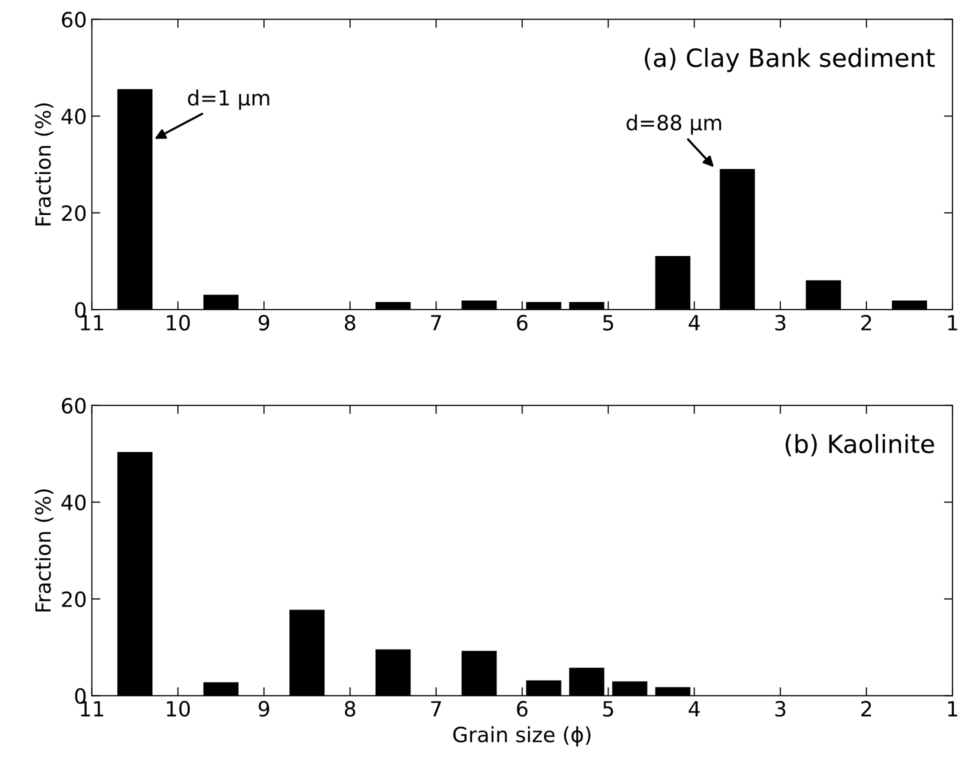 The height and width of the screenshot is (773, 967). Describe the element at coordinates (860, 445) in the screenshot. I see `text: (b) Kaolinite` at that location.